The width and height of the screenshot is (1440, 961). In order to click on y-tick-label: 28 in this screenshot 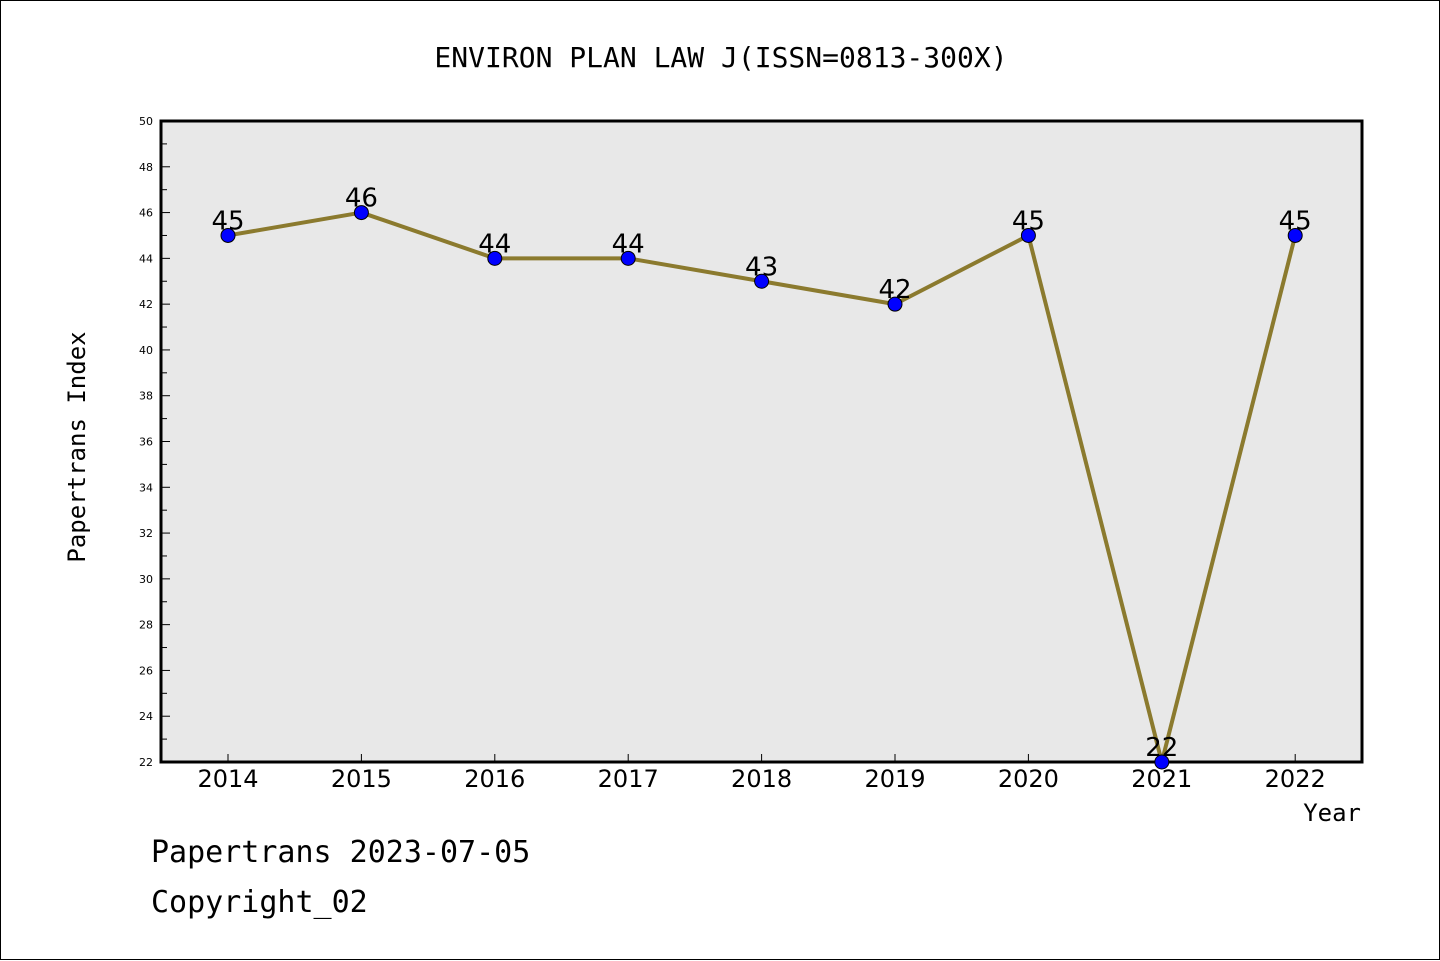, I will do `click(146, 625)`.